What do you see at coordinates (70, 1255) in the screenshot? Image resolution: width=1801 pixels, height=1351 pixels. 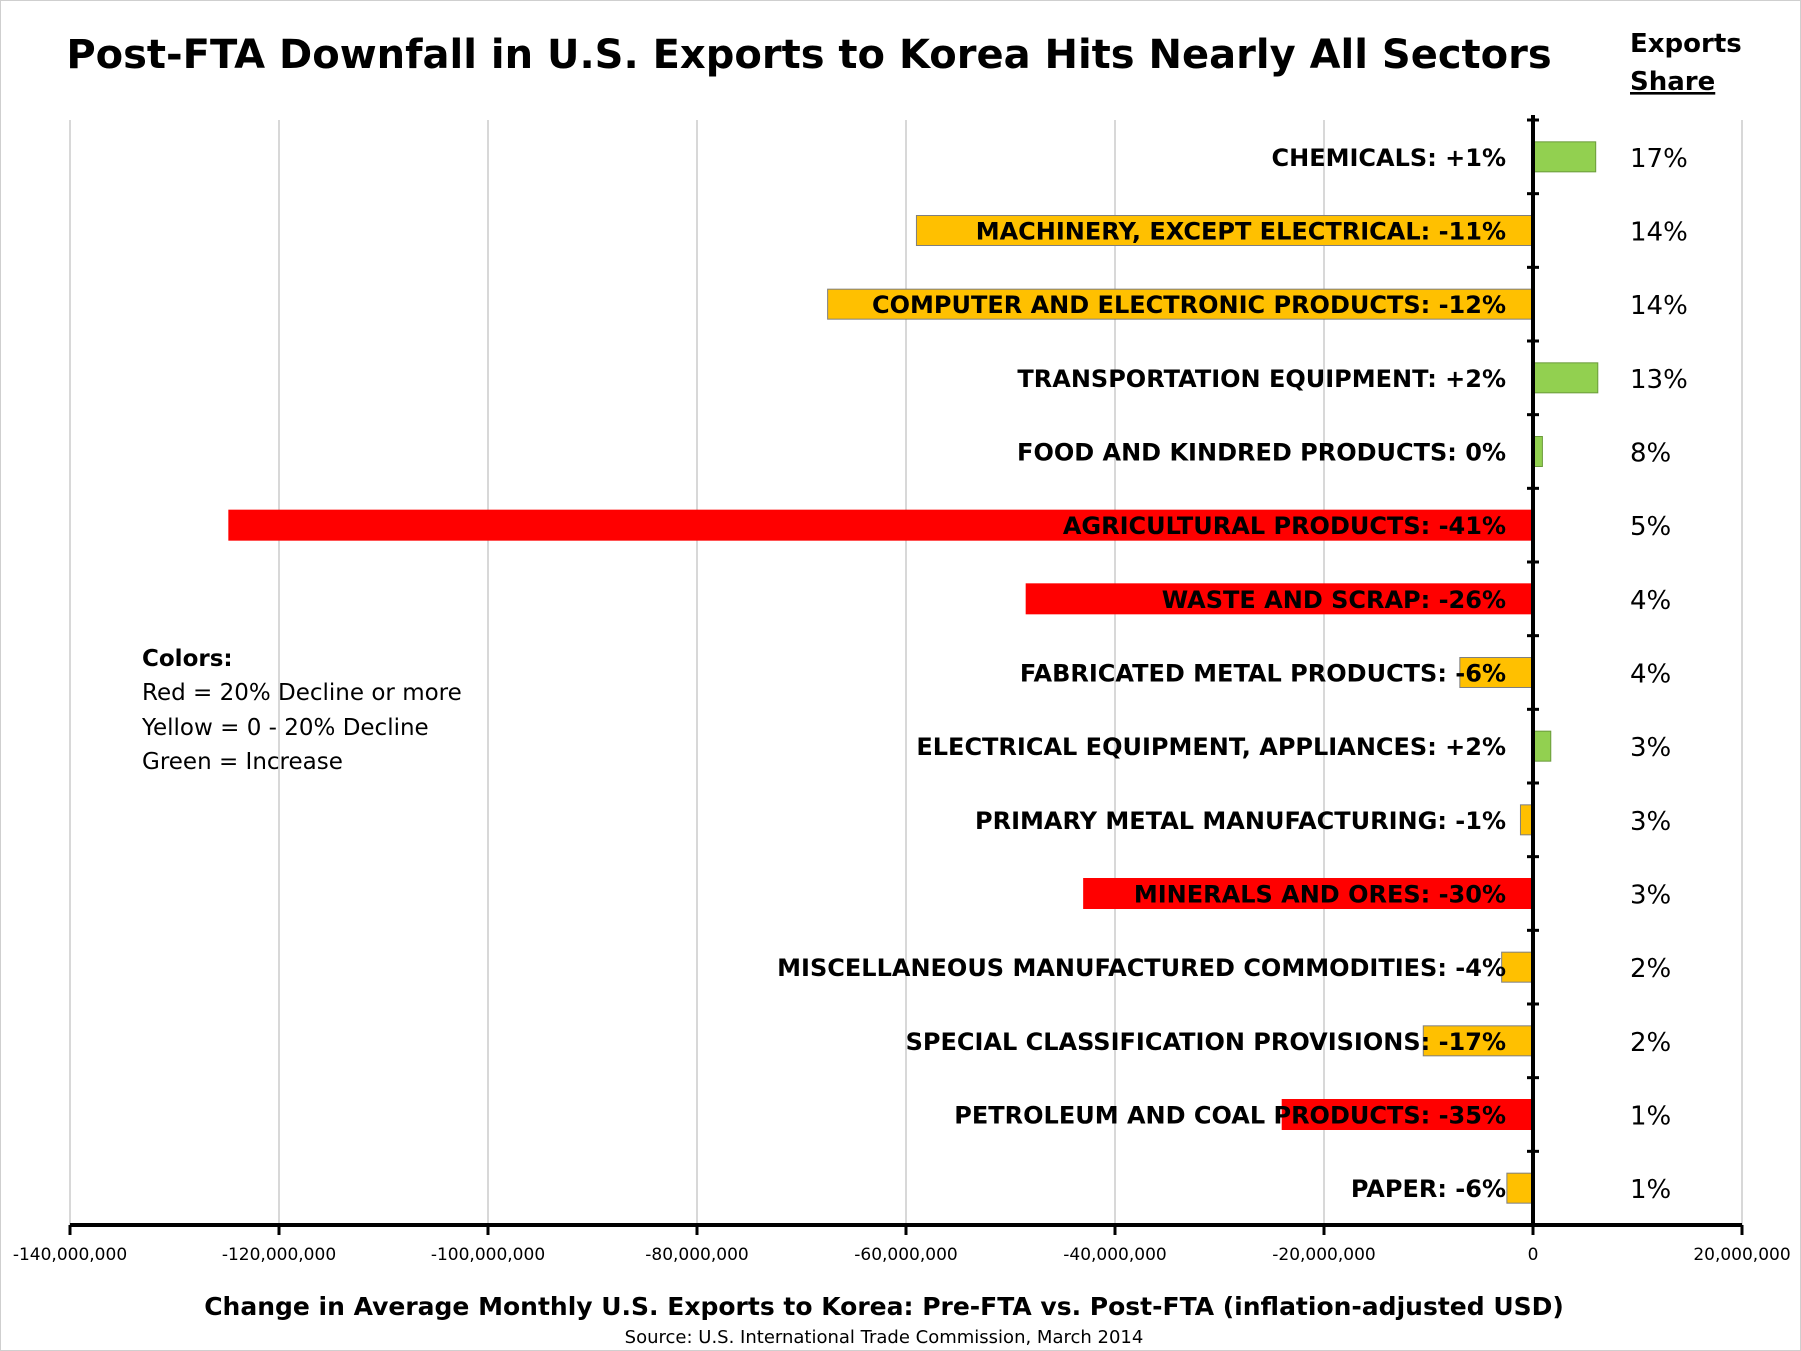 I see `x-tick-label: -140,000,000` at bounding box center [70, 1255].